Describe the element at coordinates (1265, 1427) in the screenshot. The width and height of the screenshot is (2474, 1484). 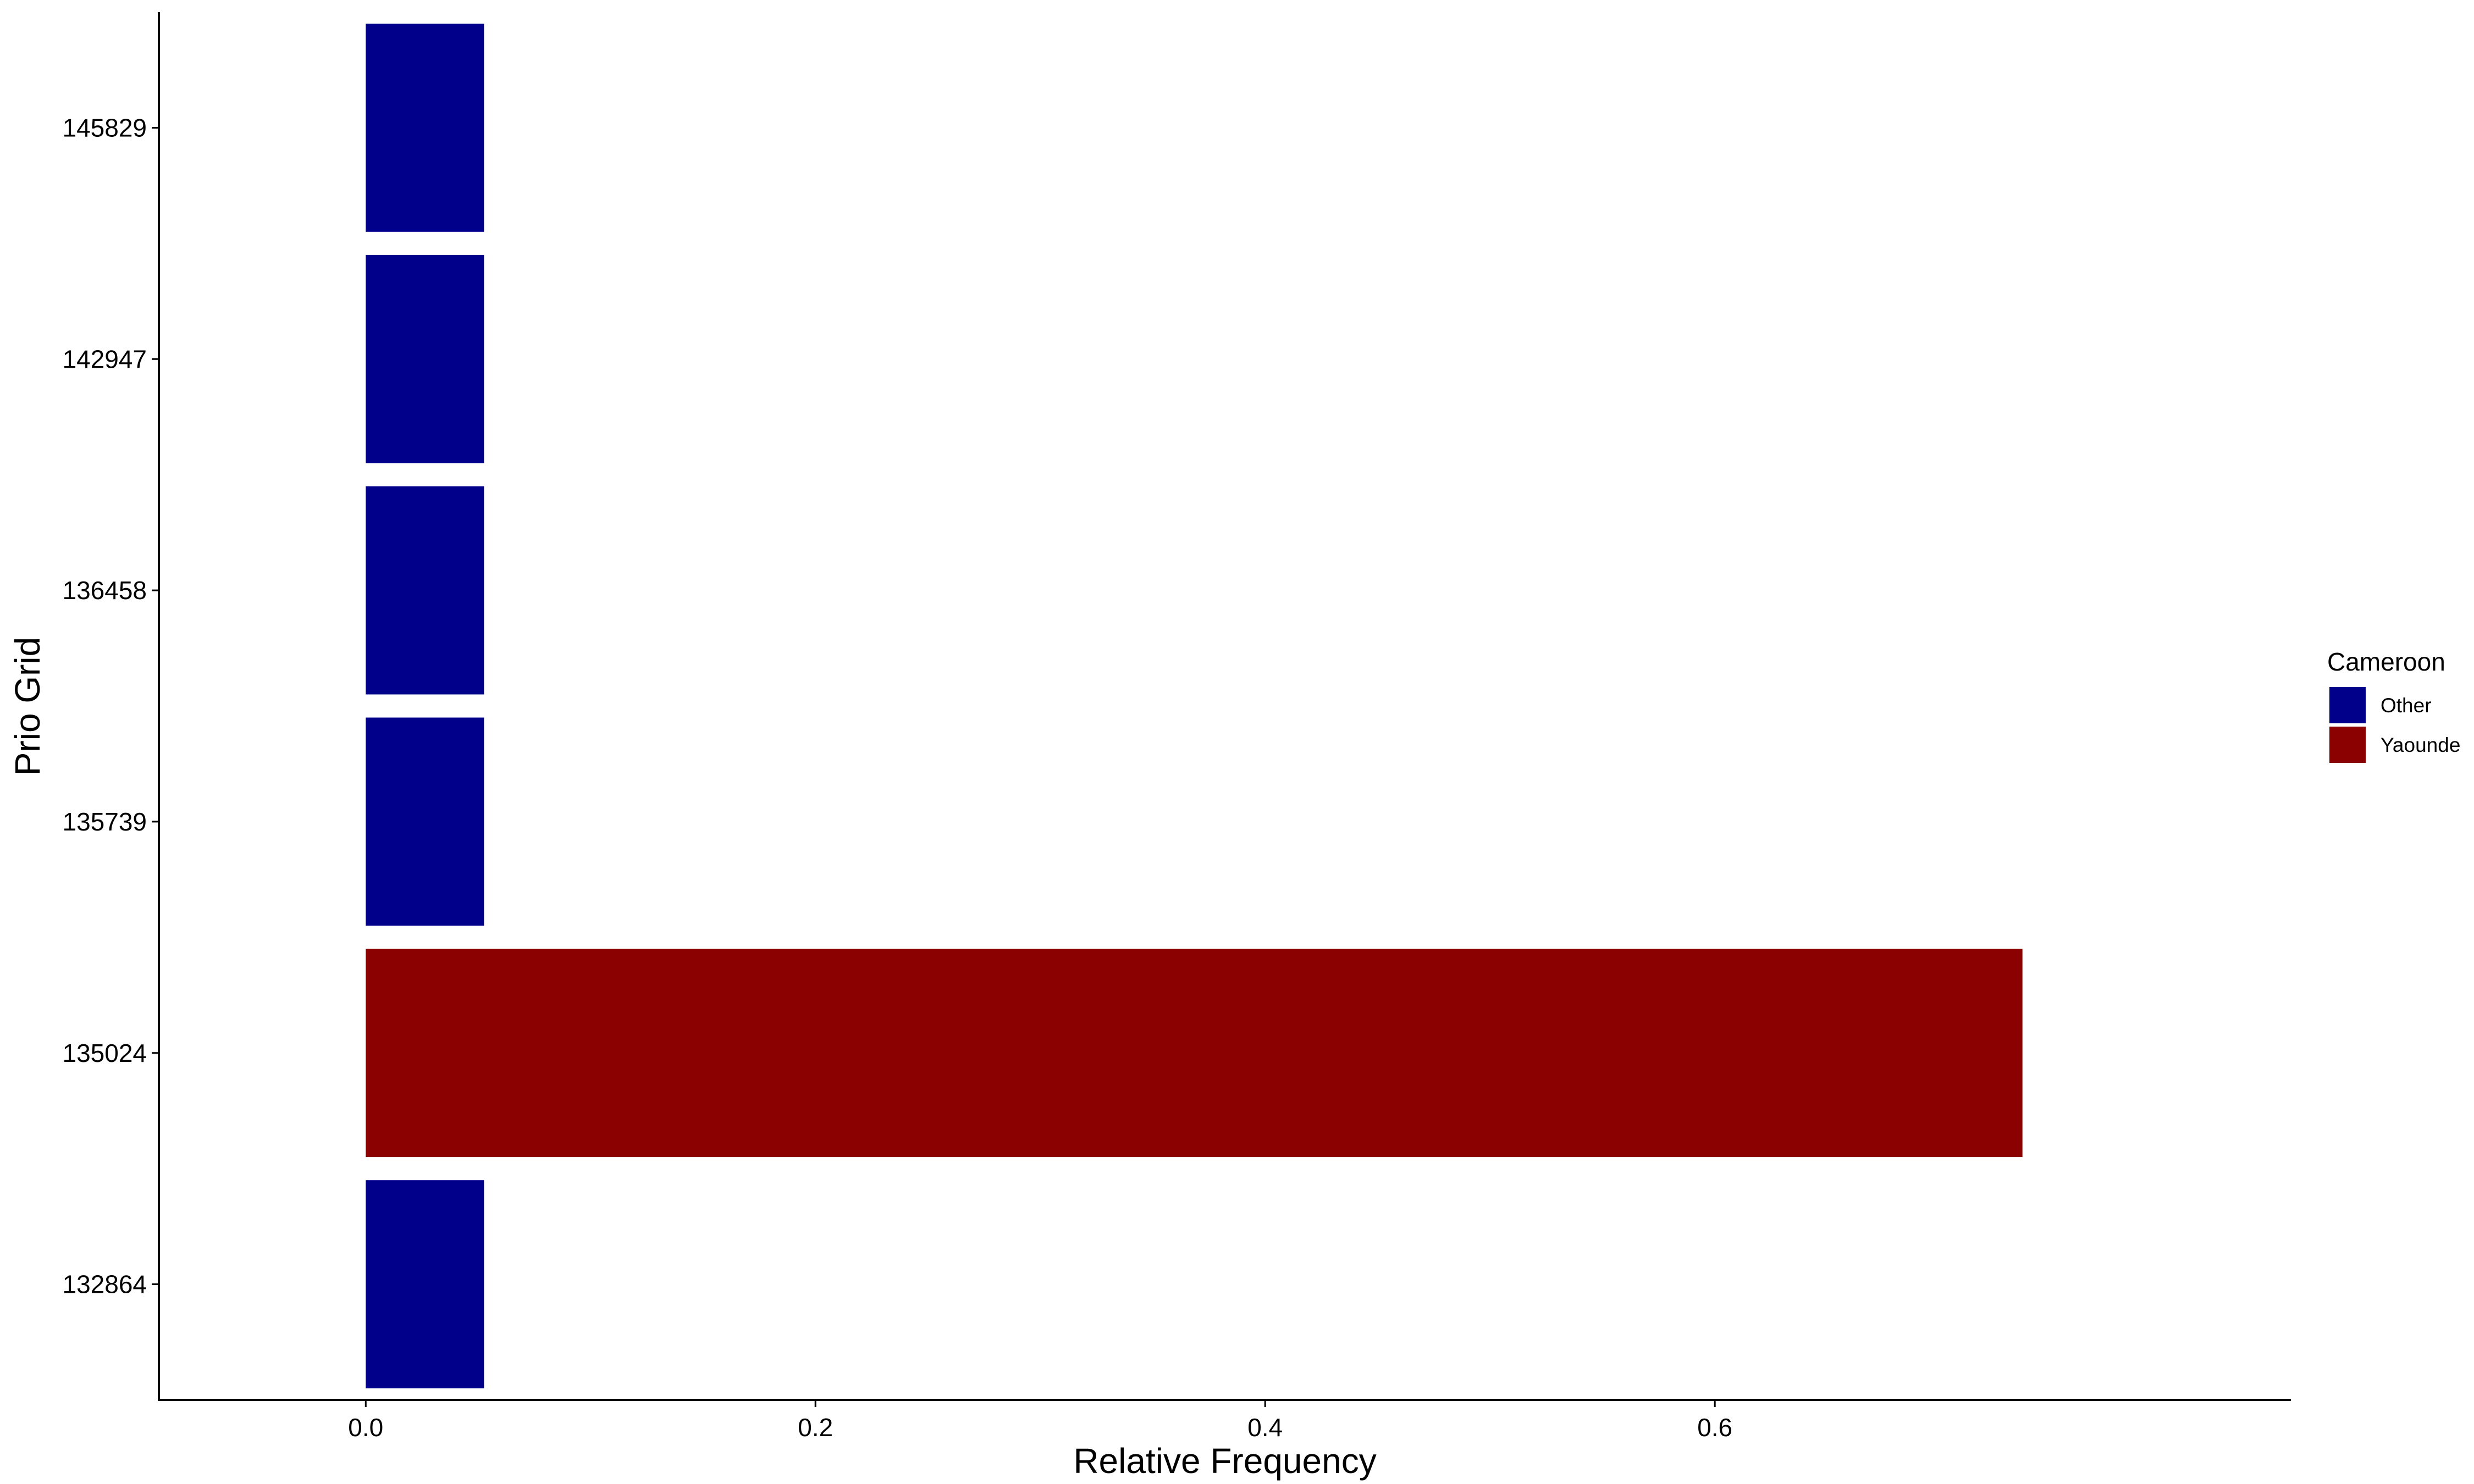
I see `x-tick-label: 0.4` at that location.